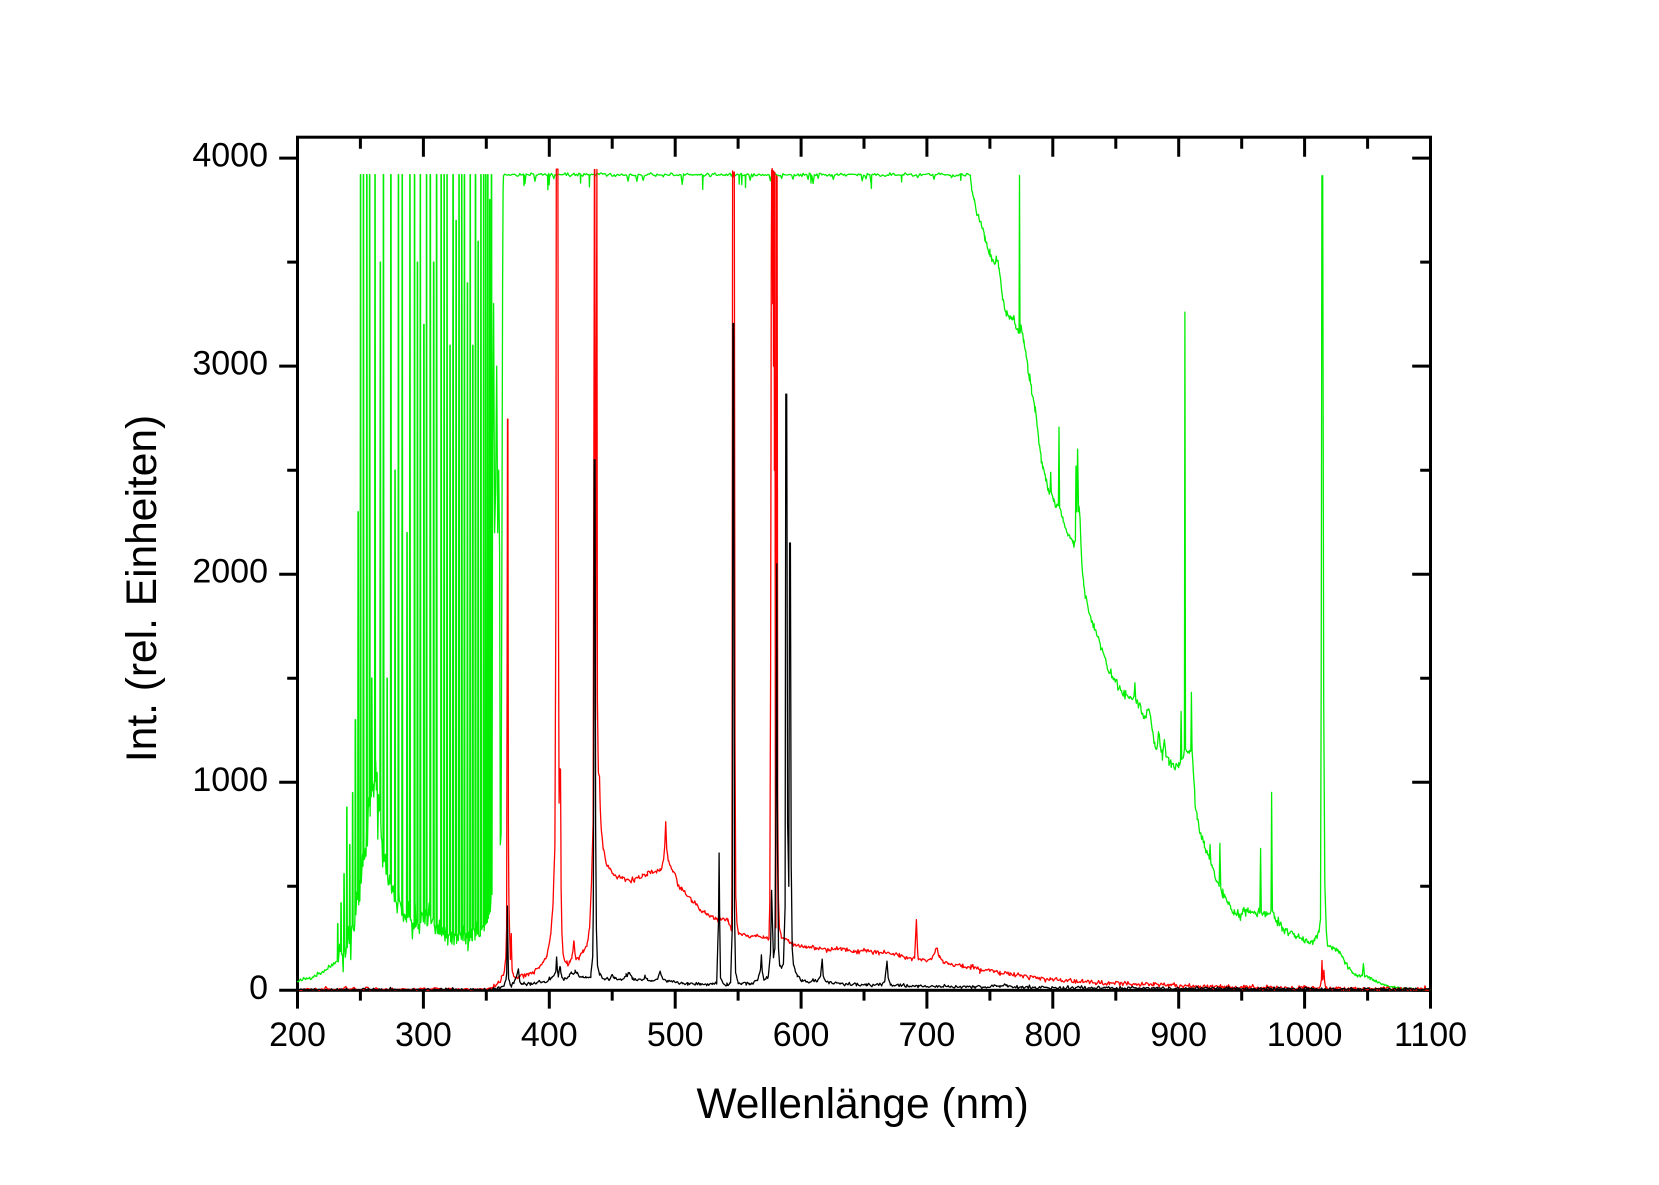  Describe the element at coordinates (423, 1035) in the screenshot. I see `svg-text: 300` at that location.